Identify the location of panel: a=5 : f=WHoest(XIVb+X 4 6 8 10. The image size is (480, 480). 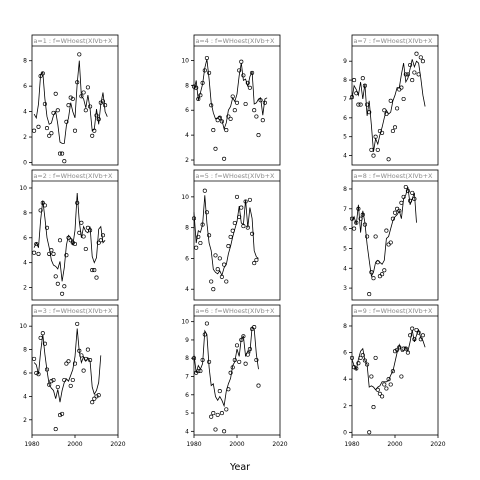
(231, 235).